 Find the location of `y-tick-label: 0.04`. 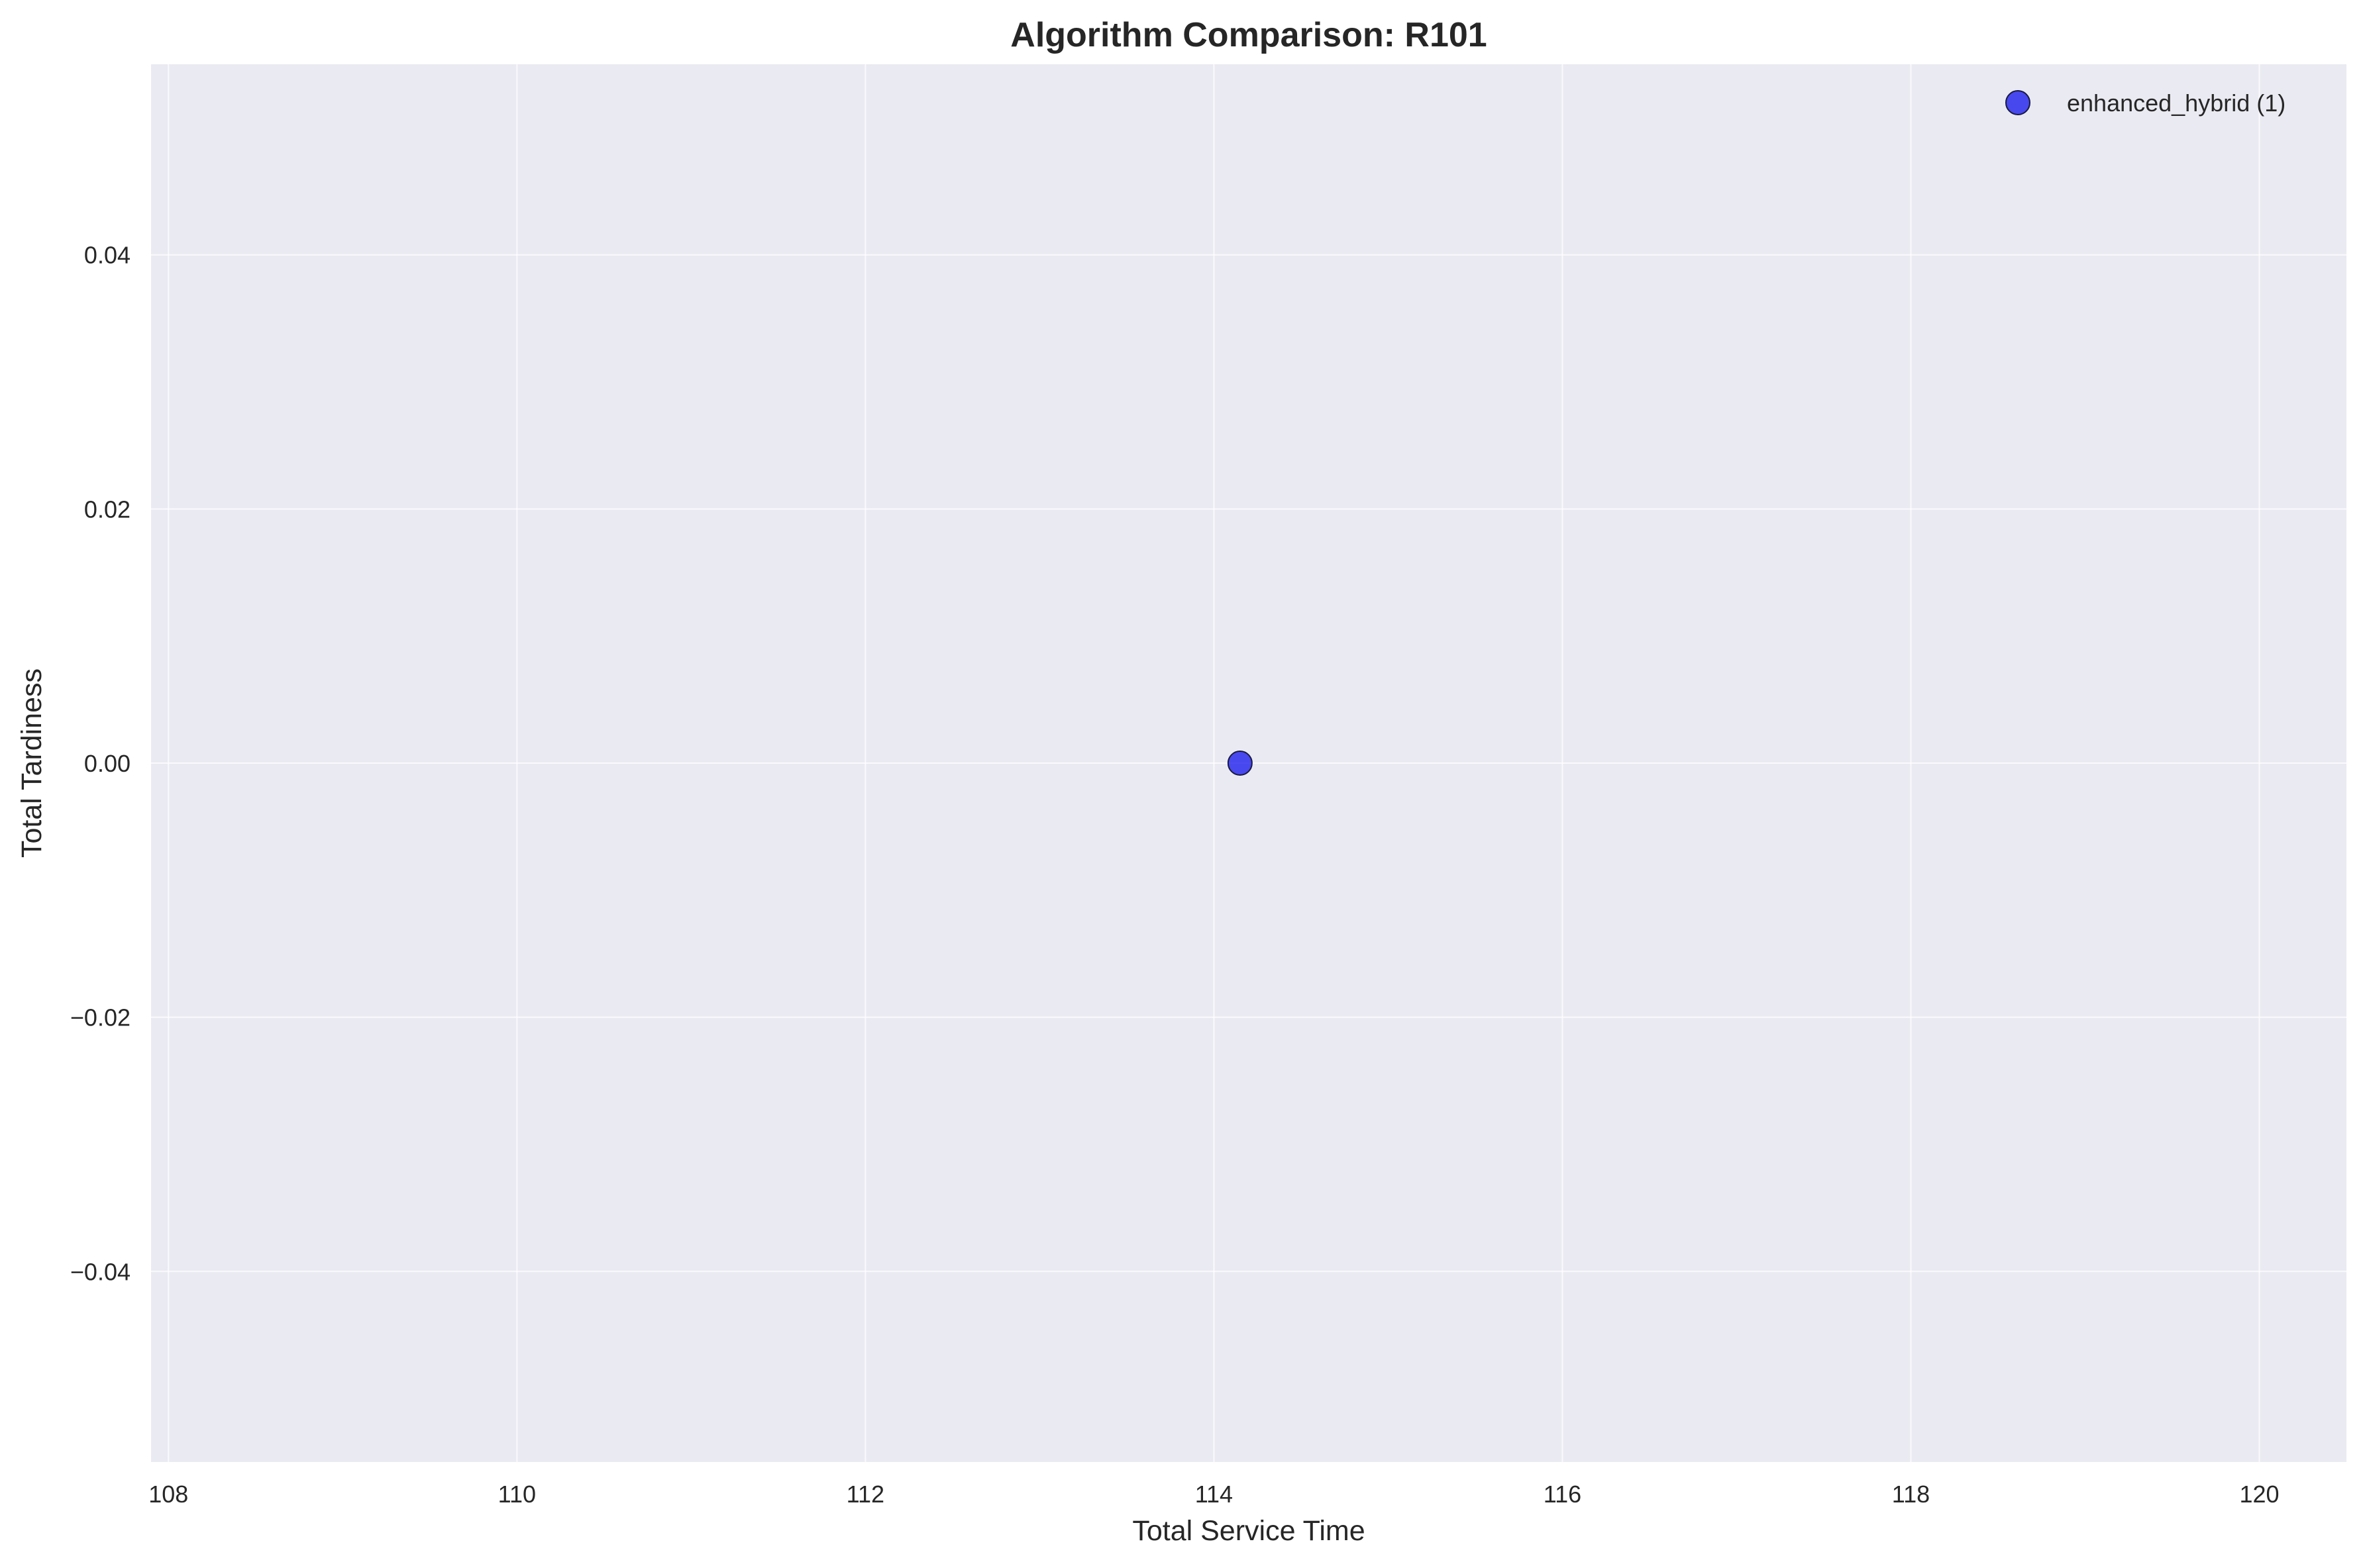

y-tick-label: 0.04 is located at coordinates (107, 255).